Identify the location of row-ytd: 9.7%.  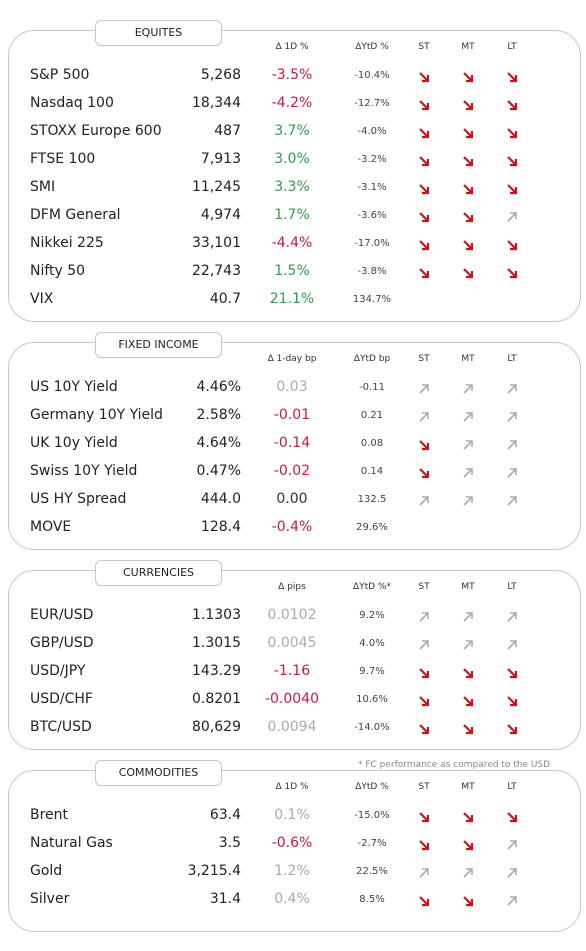
(372, 671).